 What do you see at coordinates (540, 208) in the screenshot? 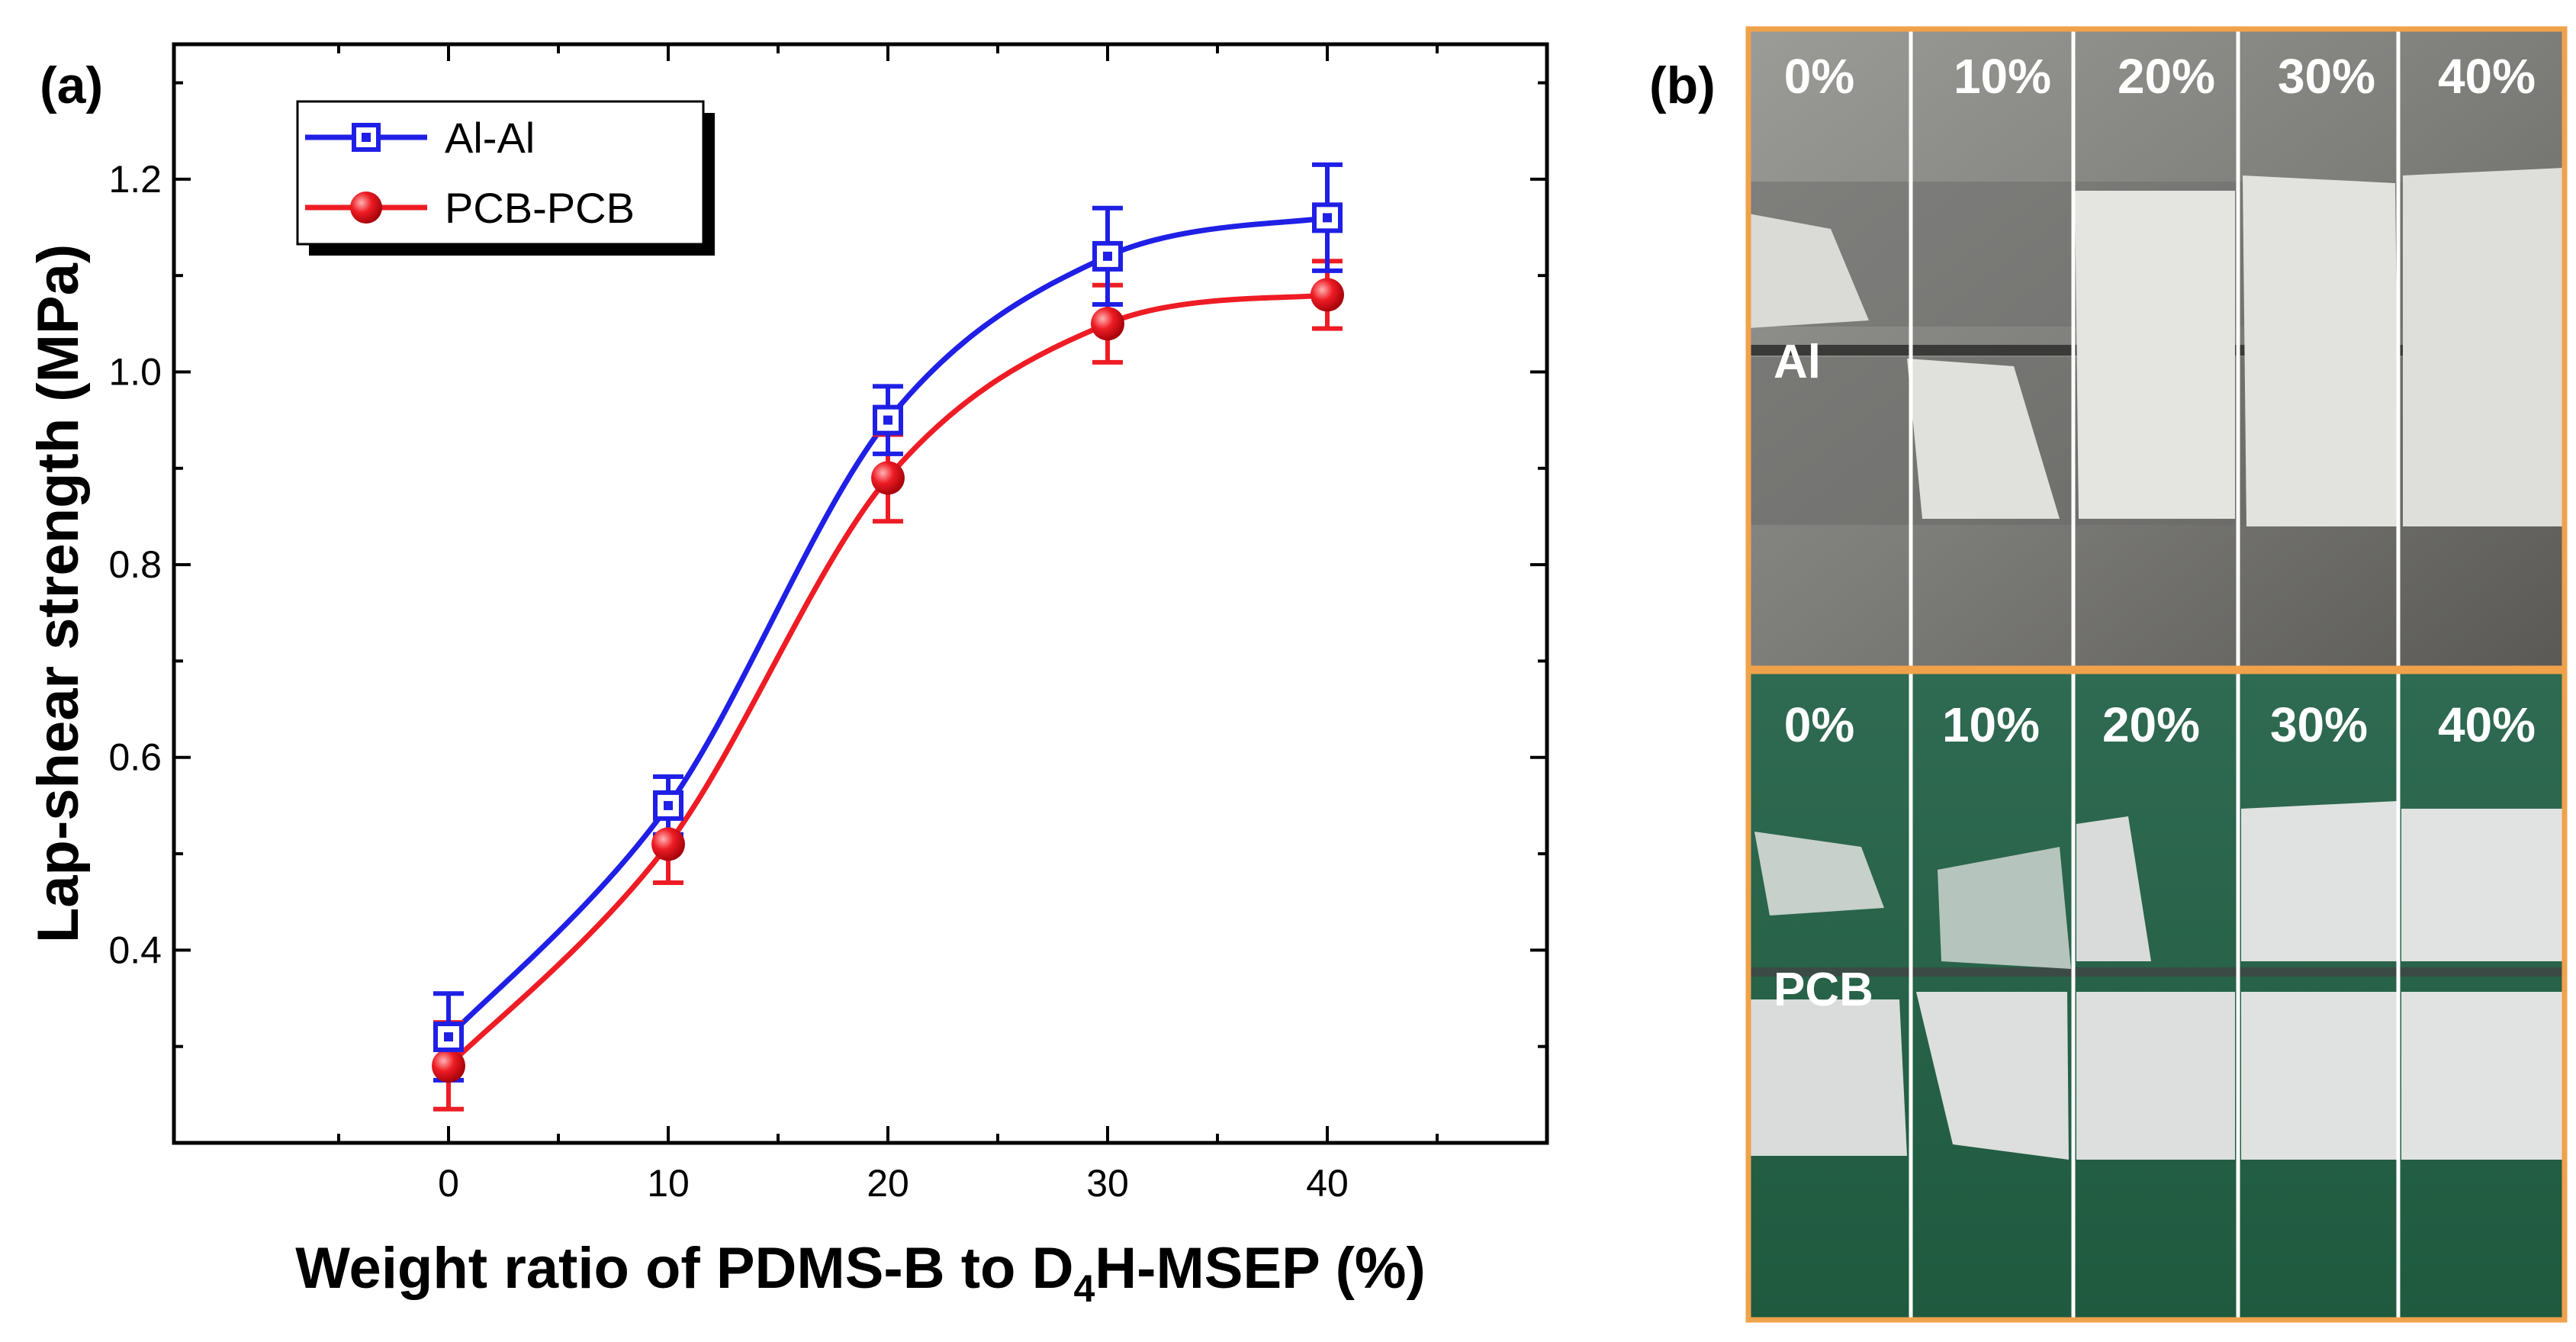
I see `legend-label-pcb: PCB-PCB` at bounding box center [540, 208].